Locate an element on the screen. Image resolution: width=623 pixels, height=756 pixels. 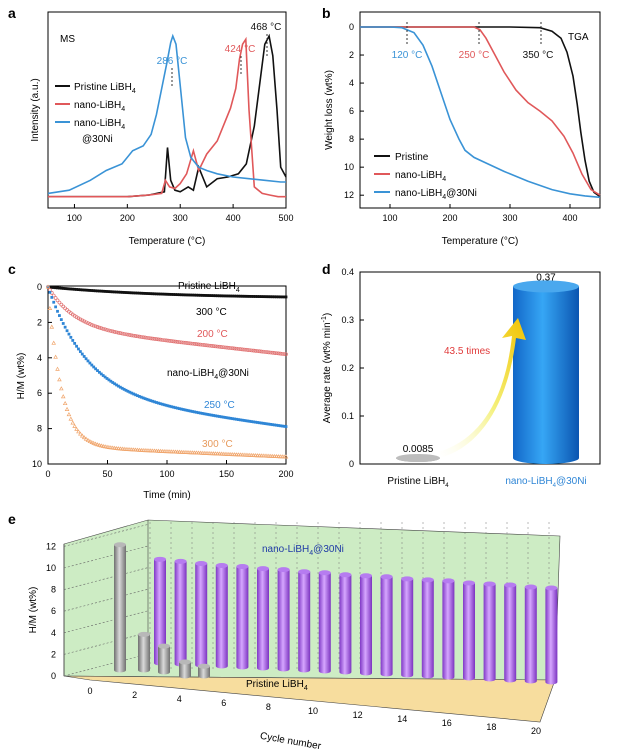
axis-c-xticks: 0 50 100 150 200 is located at coordinates (169, 469).